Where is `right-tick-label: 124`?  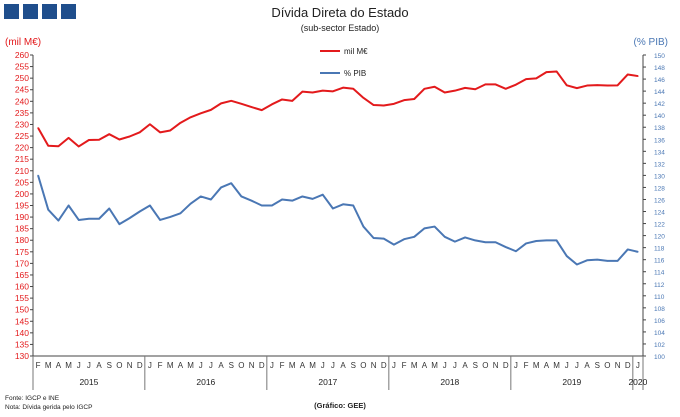
right-tick-label: 124 is located at coordinates (659, 213).